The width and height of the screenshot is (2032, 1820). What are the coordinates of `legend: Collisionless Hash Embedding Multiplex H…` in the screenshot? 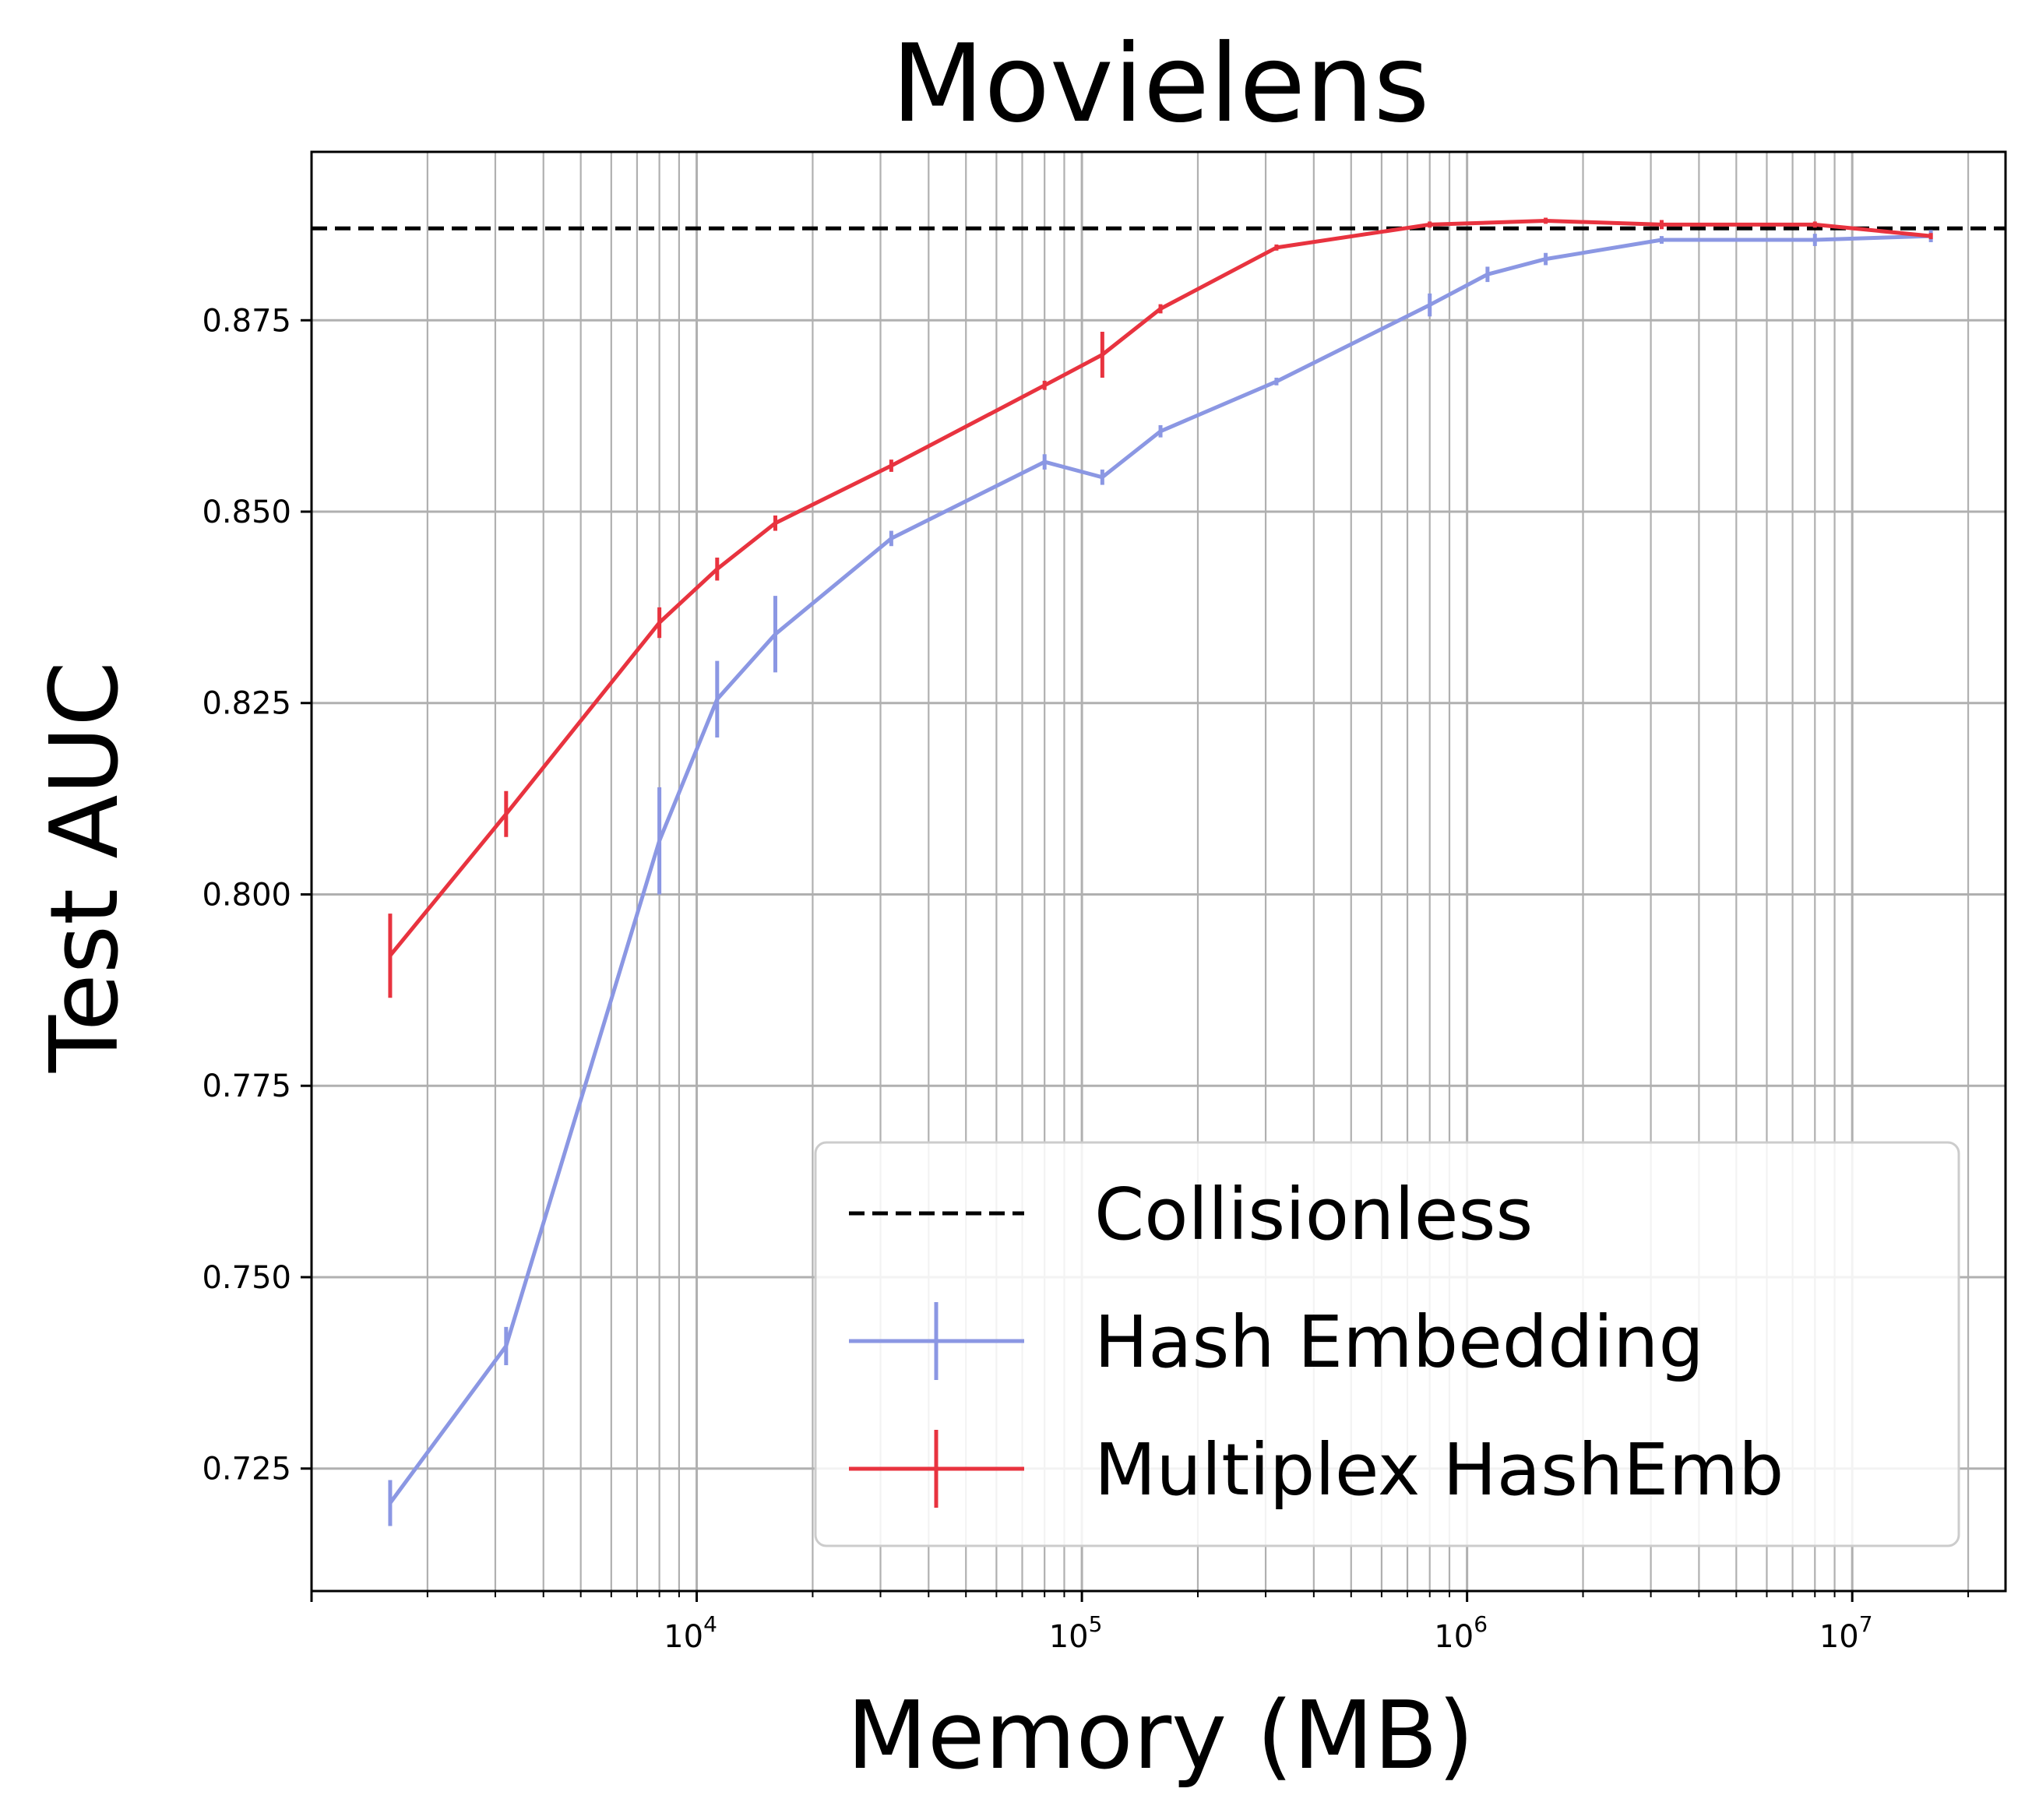 It's located at (1387, 1344).